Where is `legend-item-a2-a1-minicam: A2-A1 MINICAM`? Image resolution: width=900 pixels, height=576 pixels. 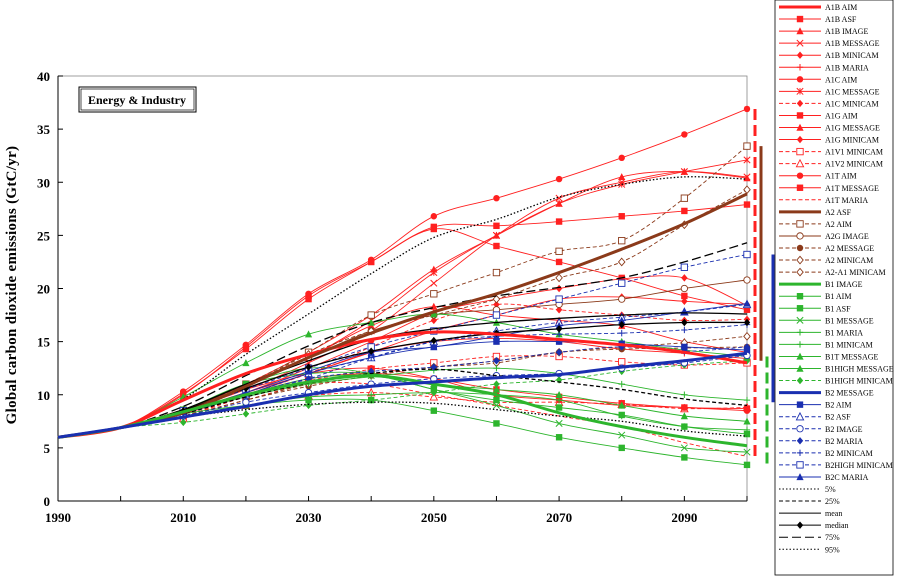 legend-item-a2-a1-minicam: A2-A1 MINICAM is located at coordinates (832, 272).